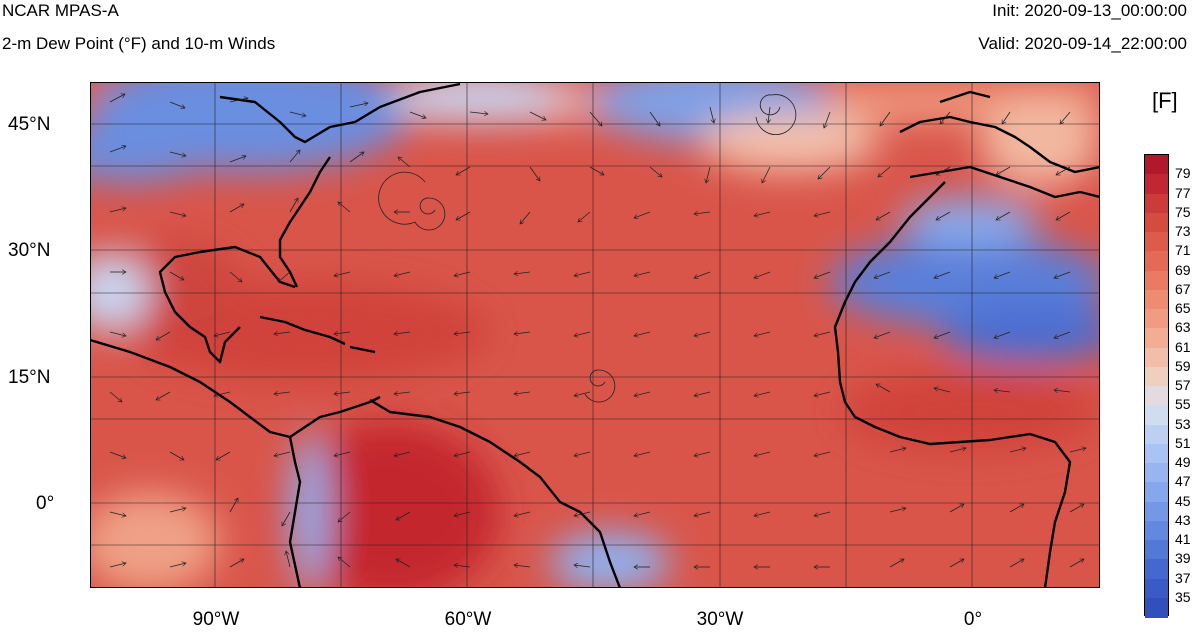  Describe the element at coordinates (1183, 519) in the screenshot. I see `colorbar-tick-label: 43` at that location.